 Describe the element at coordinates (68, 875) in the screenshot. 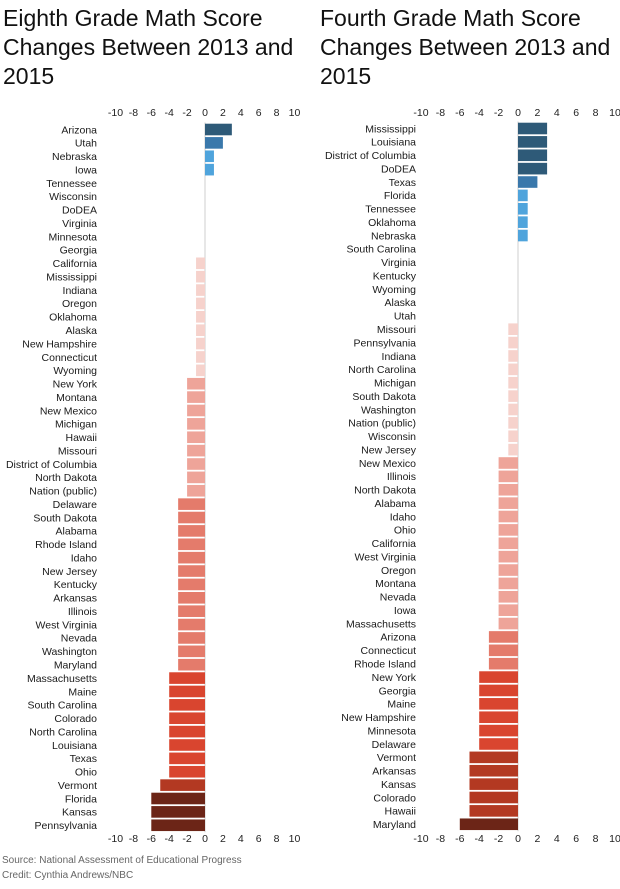

I see `credit-note: Credit: Cynthia Andrews/NBC` at that location.